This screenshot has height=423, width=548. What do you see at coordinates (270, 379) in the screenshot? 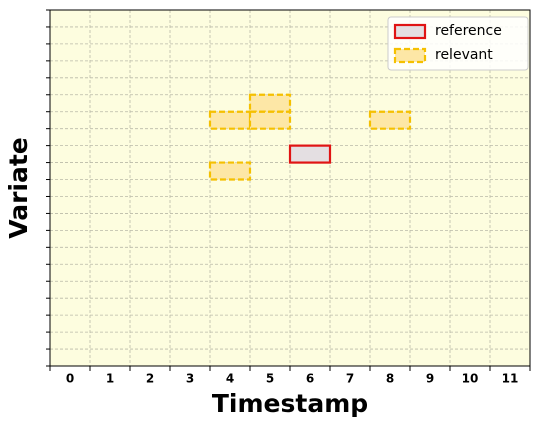
I see `x-tick-label: 5` at bounding box center [270, 379].